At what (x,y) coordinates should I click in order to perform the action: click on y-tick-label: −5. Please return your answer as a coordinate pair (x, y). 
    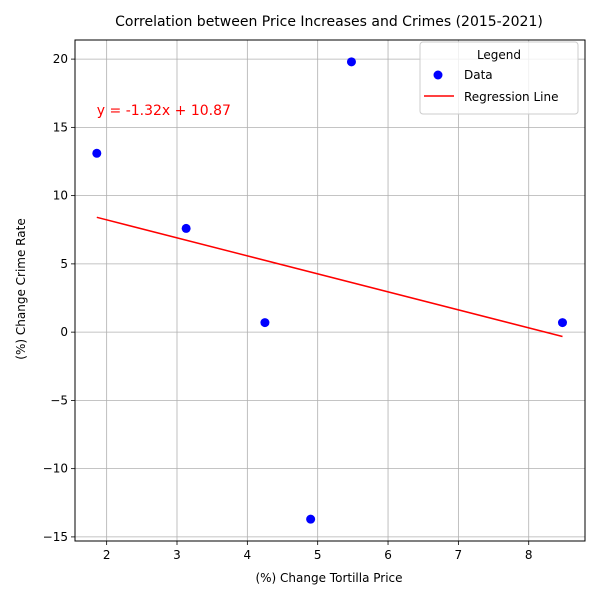
    Looking at the image, I should click on (59, 400).